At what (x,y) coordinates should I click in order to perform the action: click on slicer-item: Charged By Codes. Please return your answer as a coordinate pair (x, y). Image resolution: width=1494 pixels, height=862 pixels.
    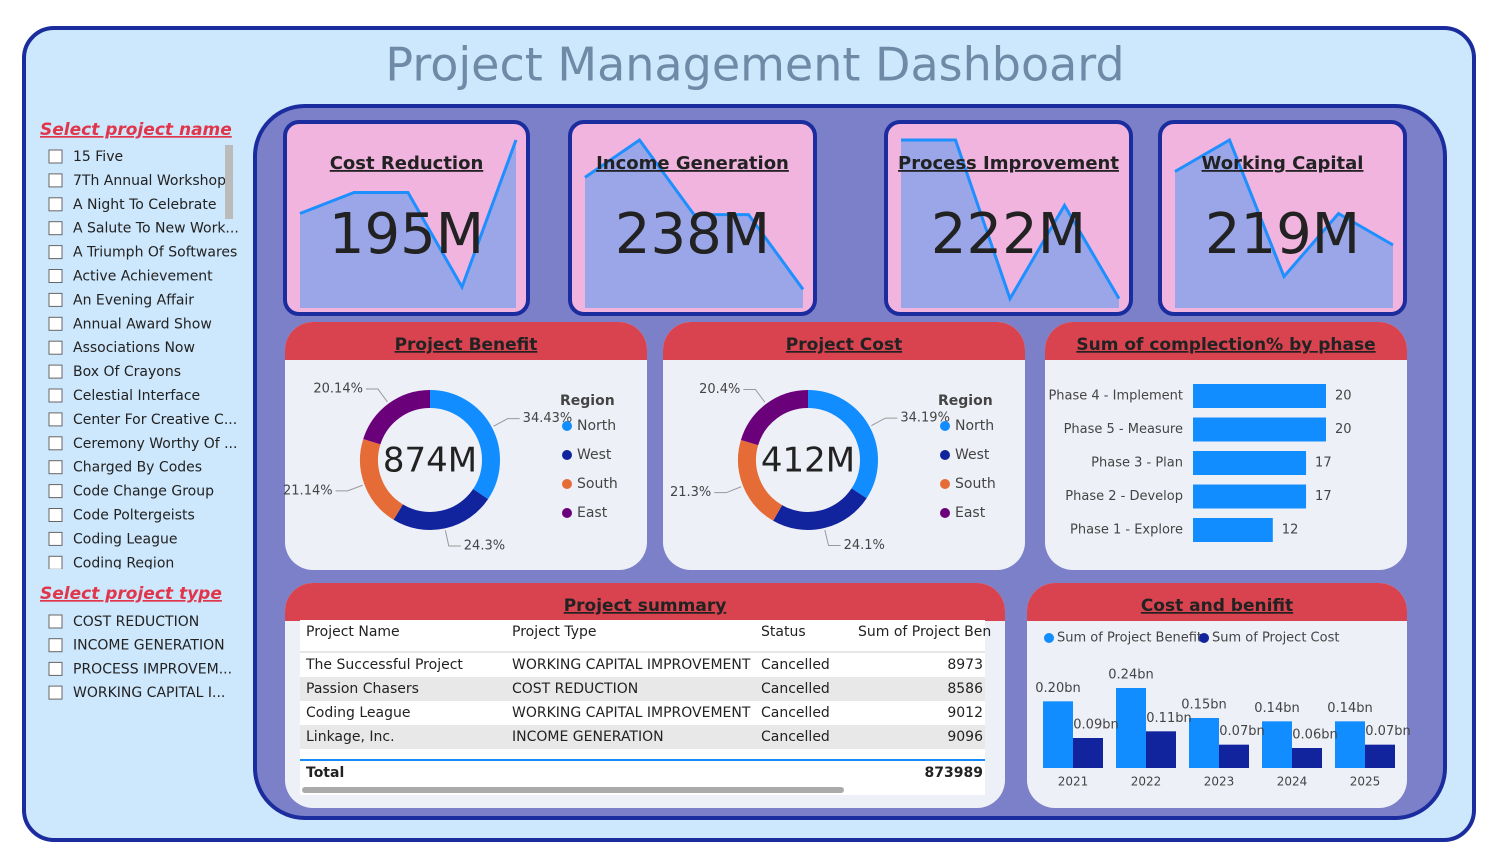
    Looking at the image, I should click on (137, 468).